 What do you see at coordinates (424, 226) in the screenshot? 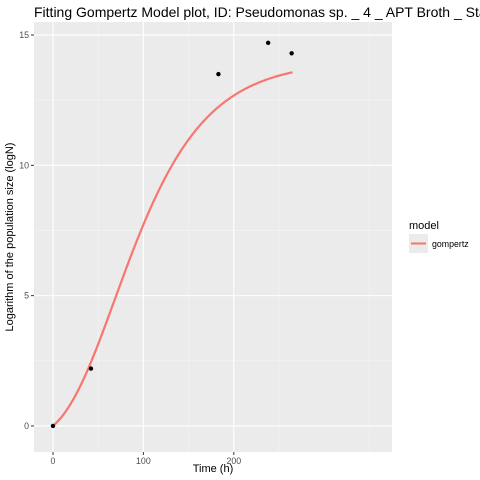
I see `legend-title: model` at bounding box center [424, 226].